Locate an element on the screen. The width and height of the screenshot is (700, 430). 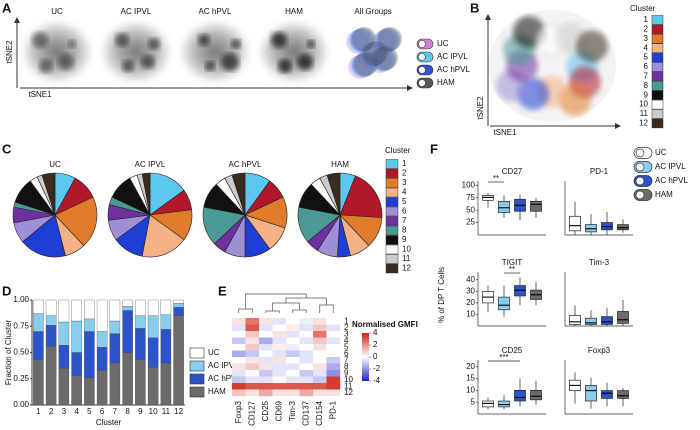
legend-label: 6 is located at coordinates (404, 211).